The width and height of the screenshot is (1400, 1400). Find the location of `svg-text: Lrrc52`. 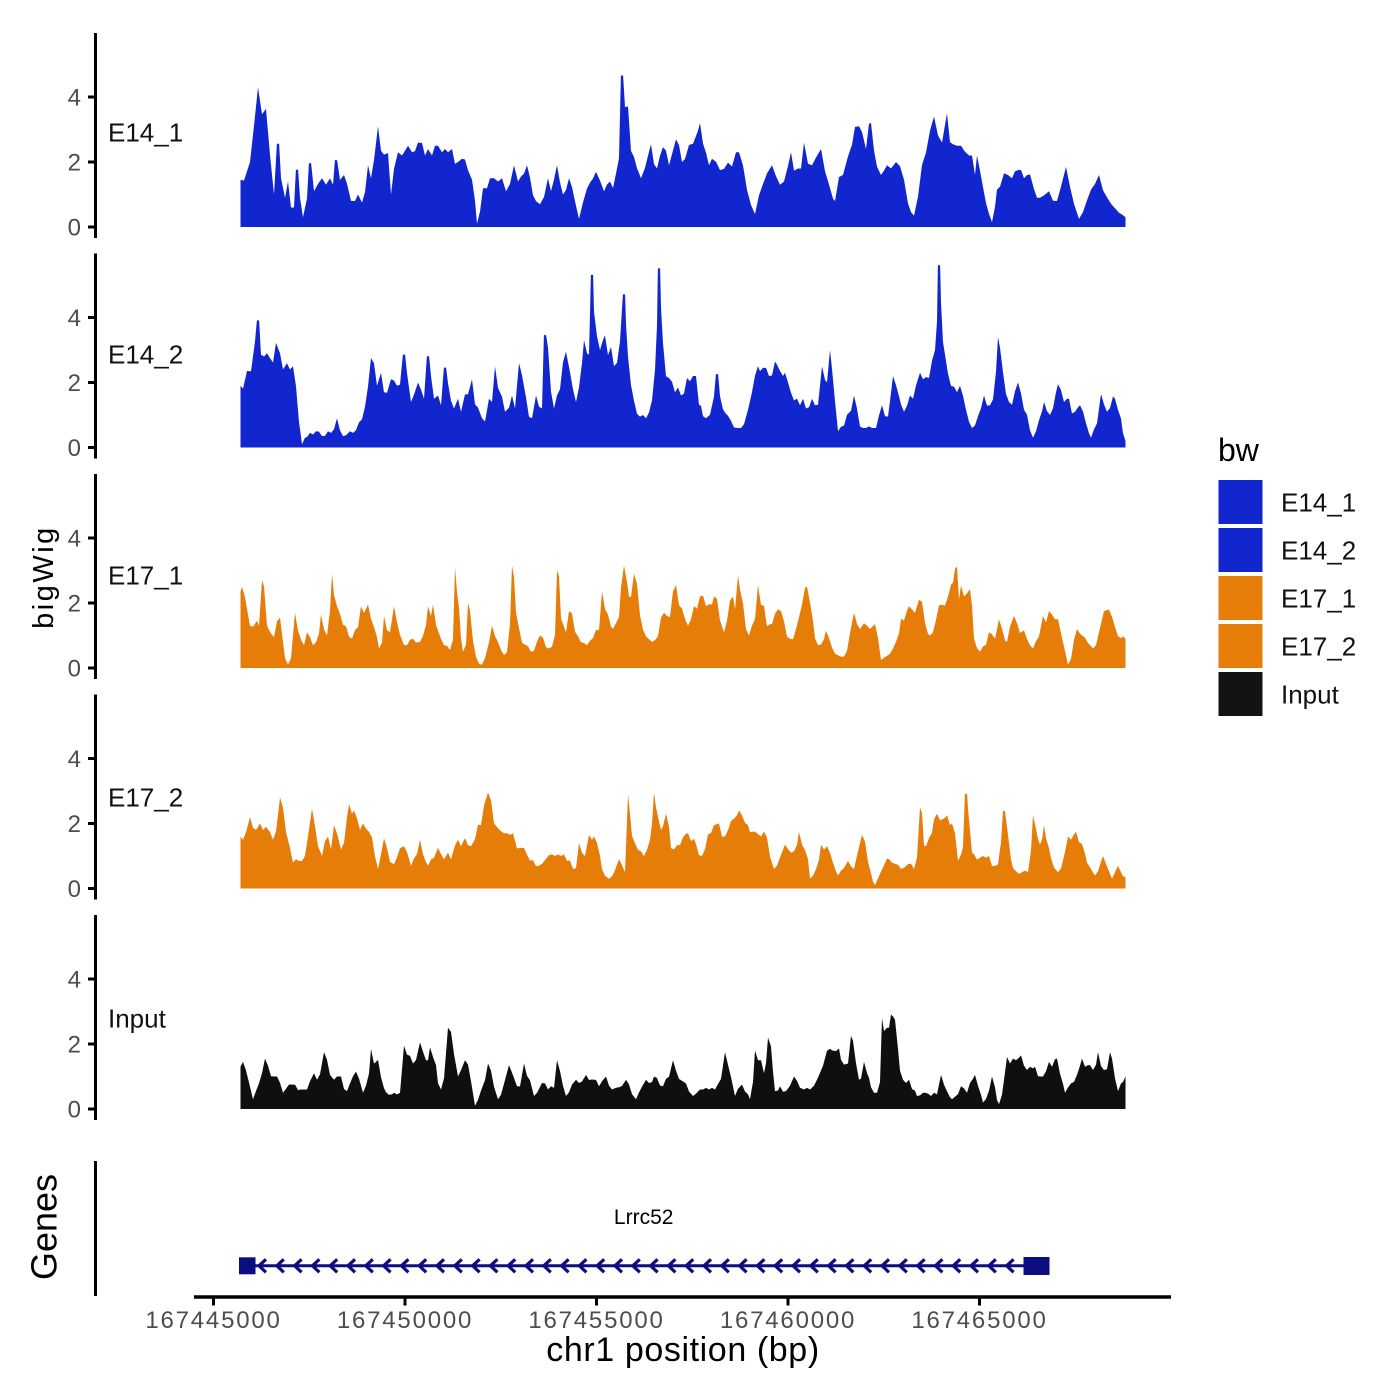

svg-text: Lrrc52 is located at coordinates (644, 1217).